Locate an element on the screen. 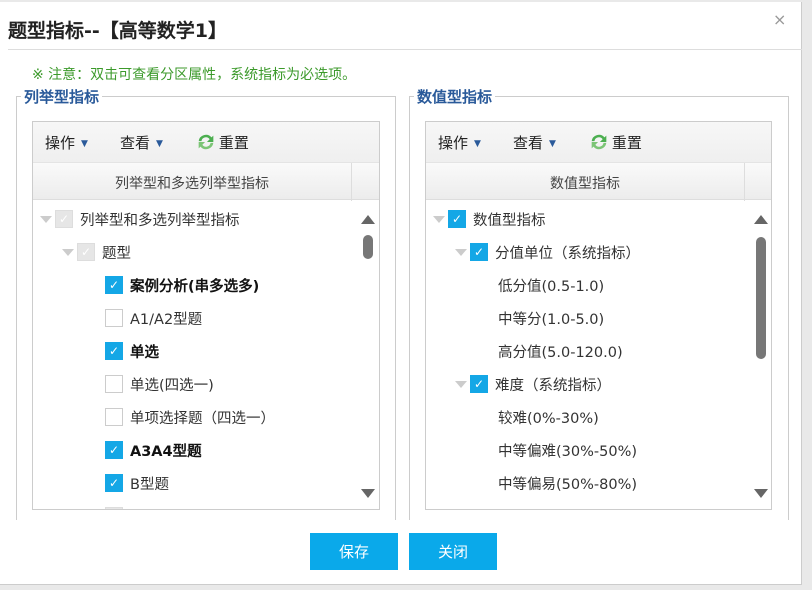 The image size is (812, 590). tree-item: 较难(0%-30%) is located at coordinates (548, 417).